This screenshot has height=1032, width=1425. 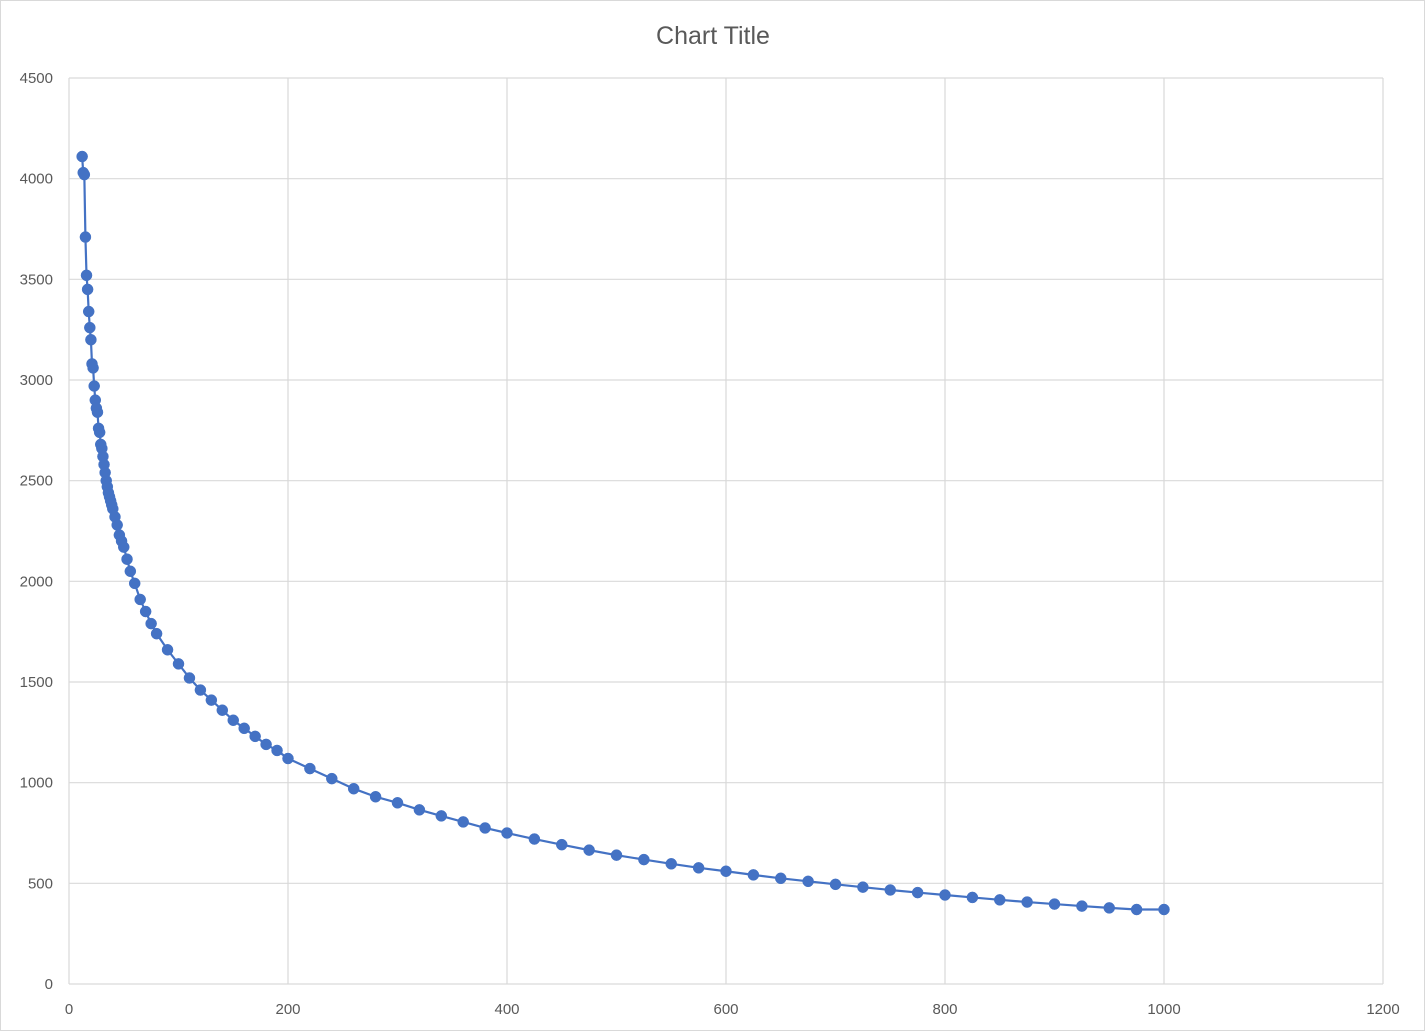 What do you see at coordinates (36, 783) in the screenshot?
I see `y-tick-label: 1000` at bounding box center [36, 783].